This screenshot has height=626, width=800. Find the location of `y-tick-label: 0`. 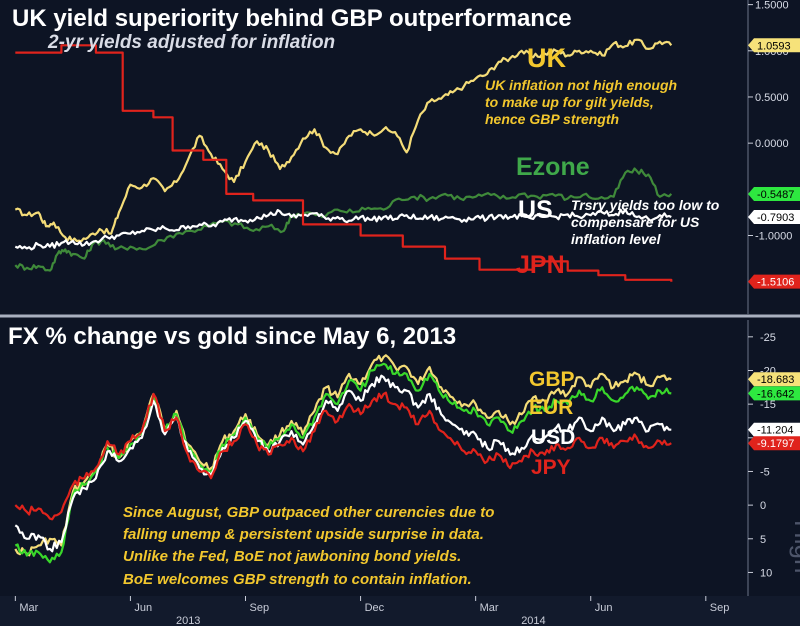

y-tick-label: 0 is located at coordinates (763, 506).